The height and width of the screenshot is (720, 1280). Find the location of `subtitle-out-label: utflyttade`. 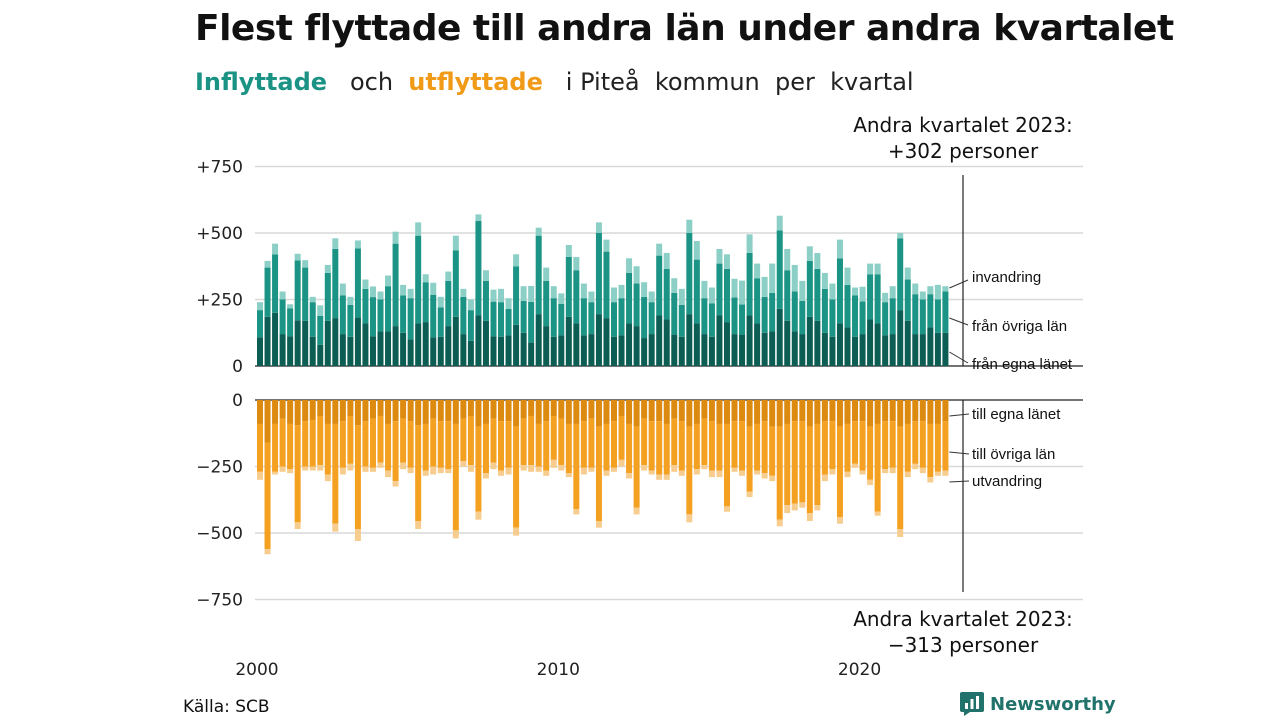

subtitle-out-label: utflyttade is located at coordinates (475, 82).